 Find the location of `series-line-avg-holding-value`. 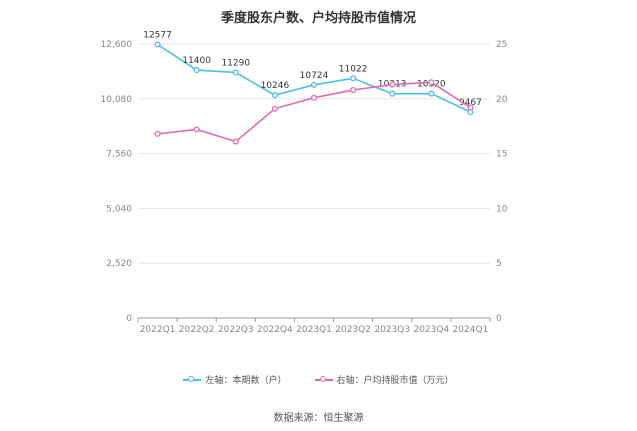

series-line-avg-holding-value is located at coordinates (314, 112).